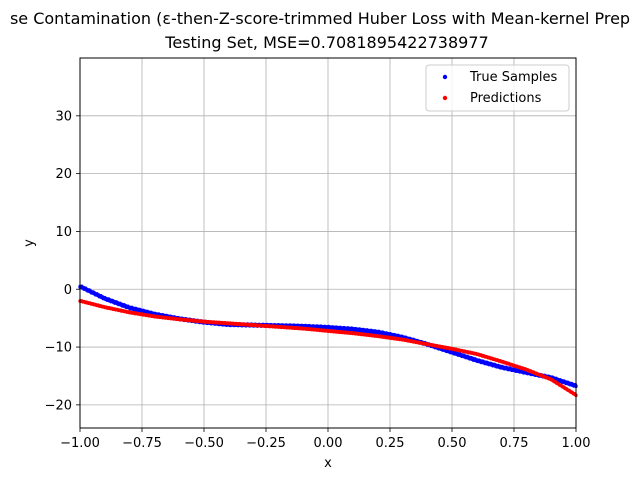  I want to click on y-tick-label: −20, so click(58, 405).